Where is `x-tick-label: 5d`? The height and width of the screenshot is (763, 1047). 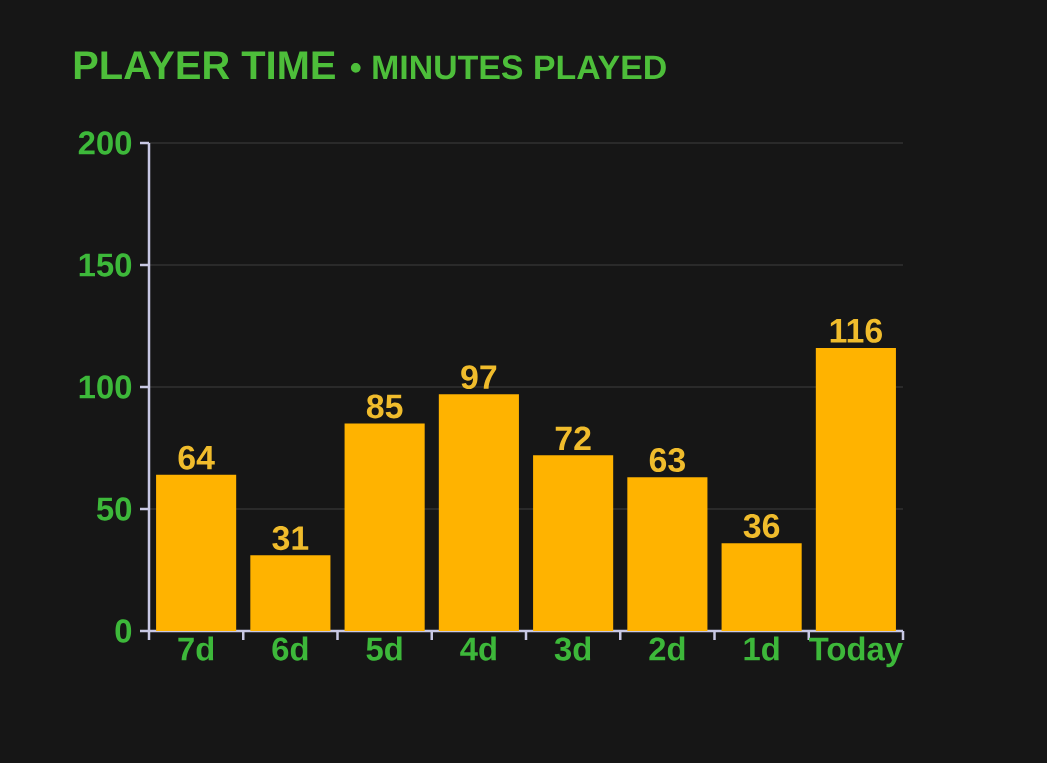 x-tick-label: 5d is located at coordinates (384, 648).